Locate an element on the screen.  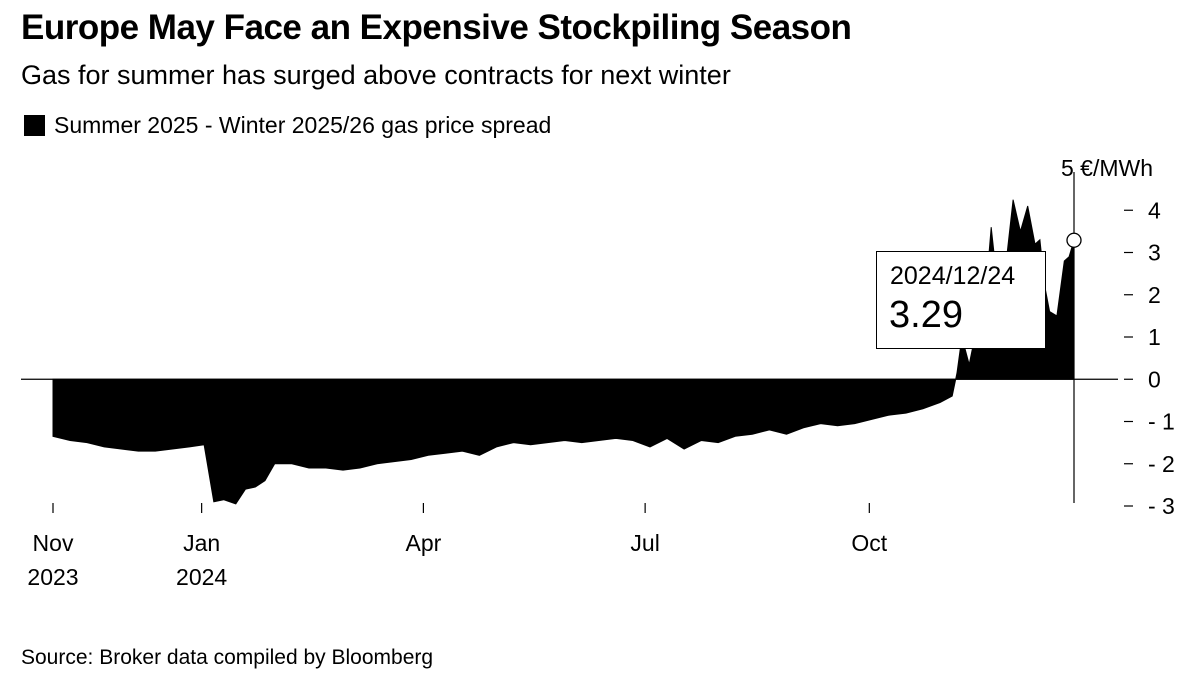
y-tick-label: 1 is located at coordinates (1154, 337).